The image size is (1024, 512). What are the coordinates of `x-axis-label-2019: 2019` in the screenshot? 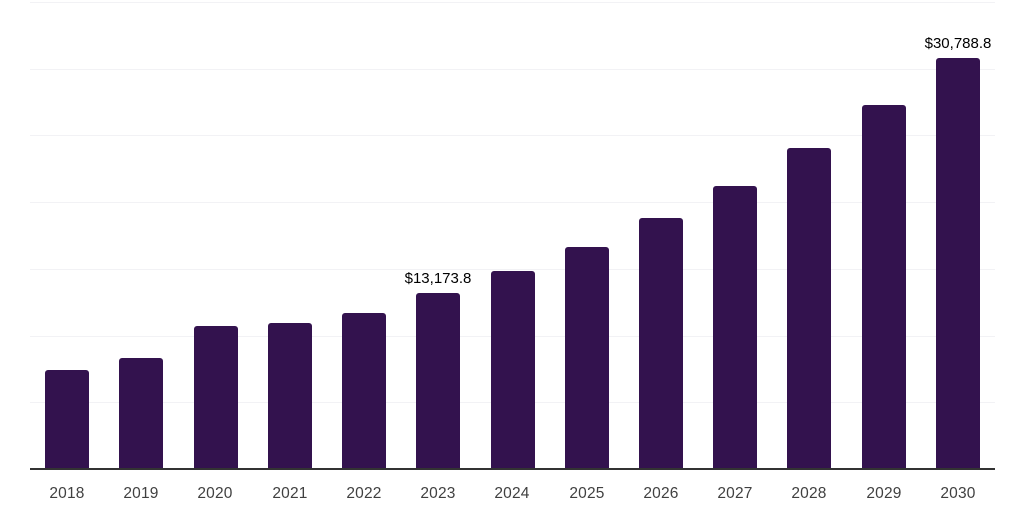 It's located at (141, 493).